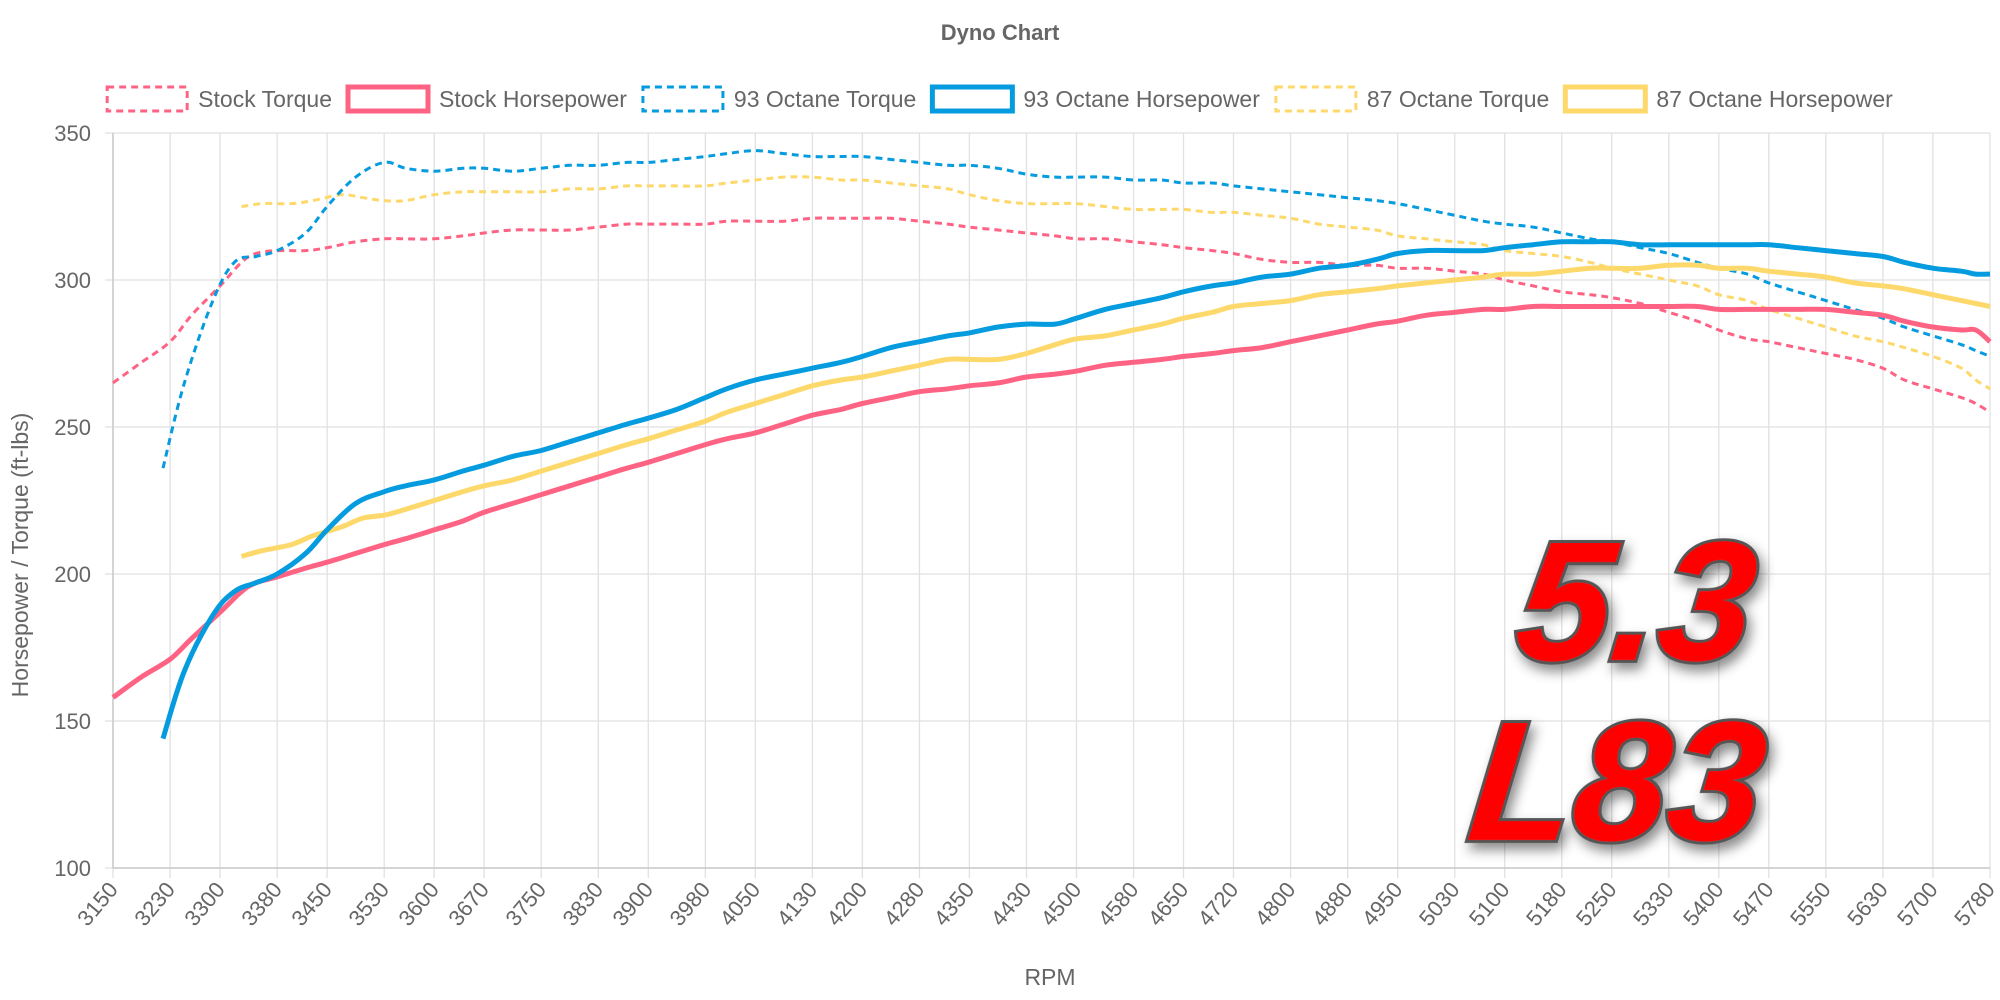 The image size is (2000, 1000). I want to click on y-tick-label: 300, so click(72, 280).